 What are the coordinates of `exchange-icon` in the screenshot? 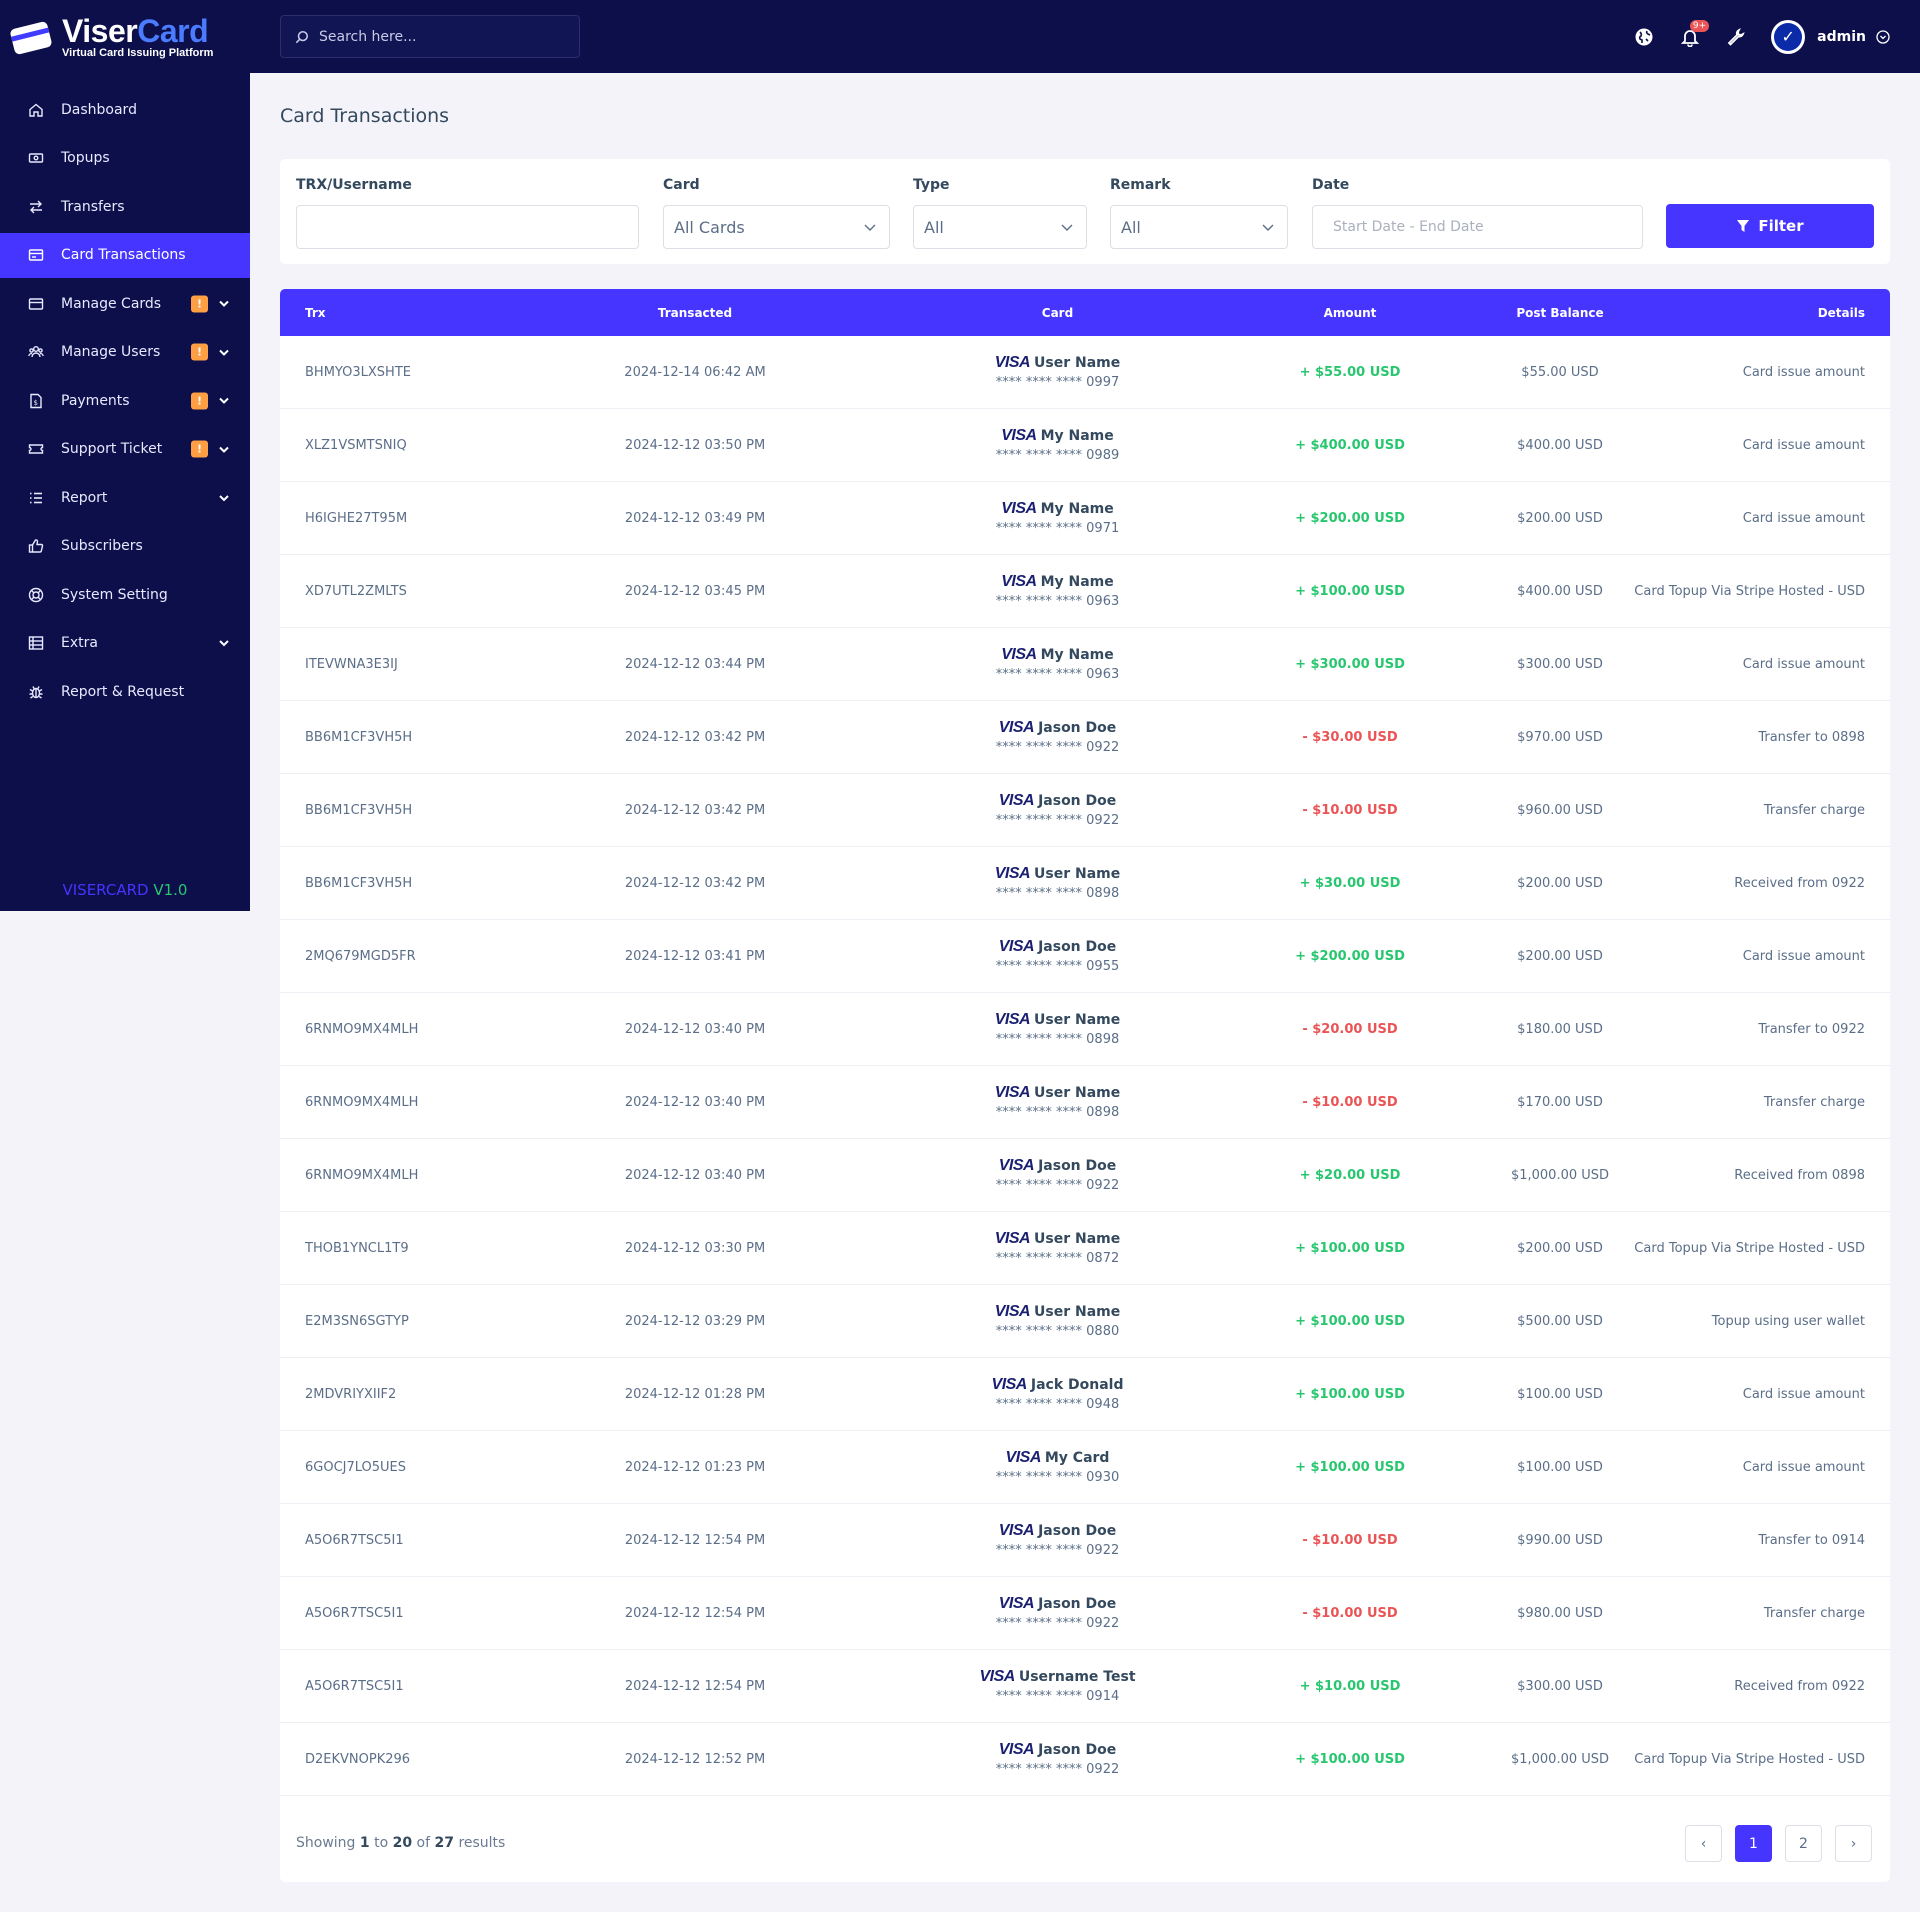 It's located at (36, 207).